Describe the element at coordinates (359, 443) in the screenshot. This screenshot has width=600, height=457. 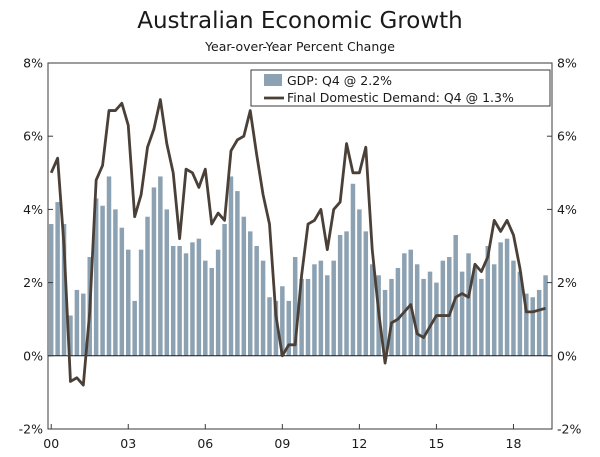
I see `x-tick-label: 12` at that location.